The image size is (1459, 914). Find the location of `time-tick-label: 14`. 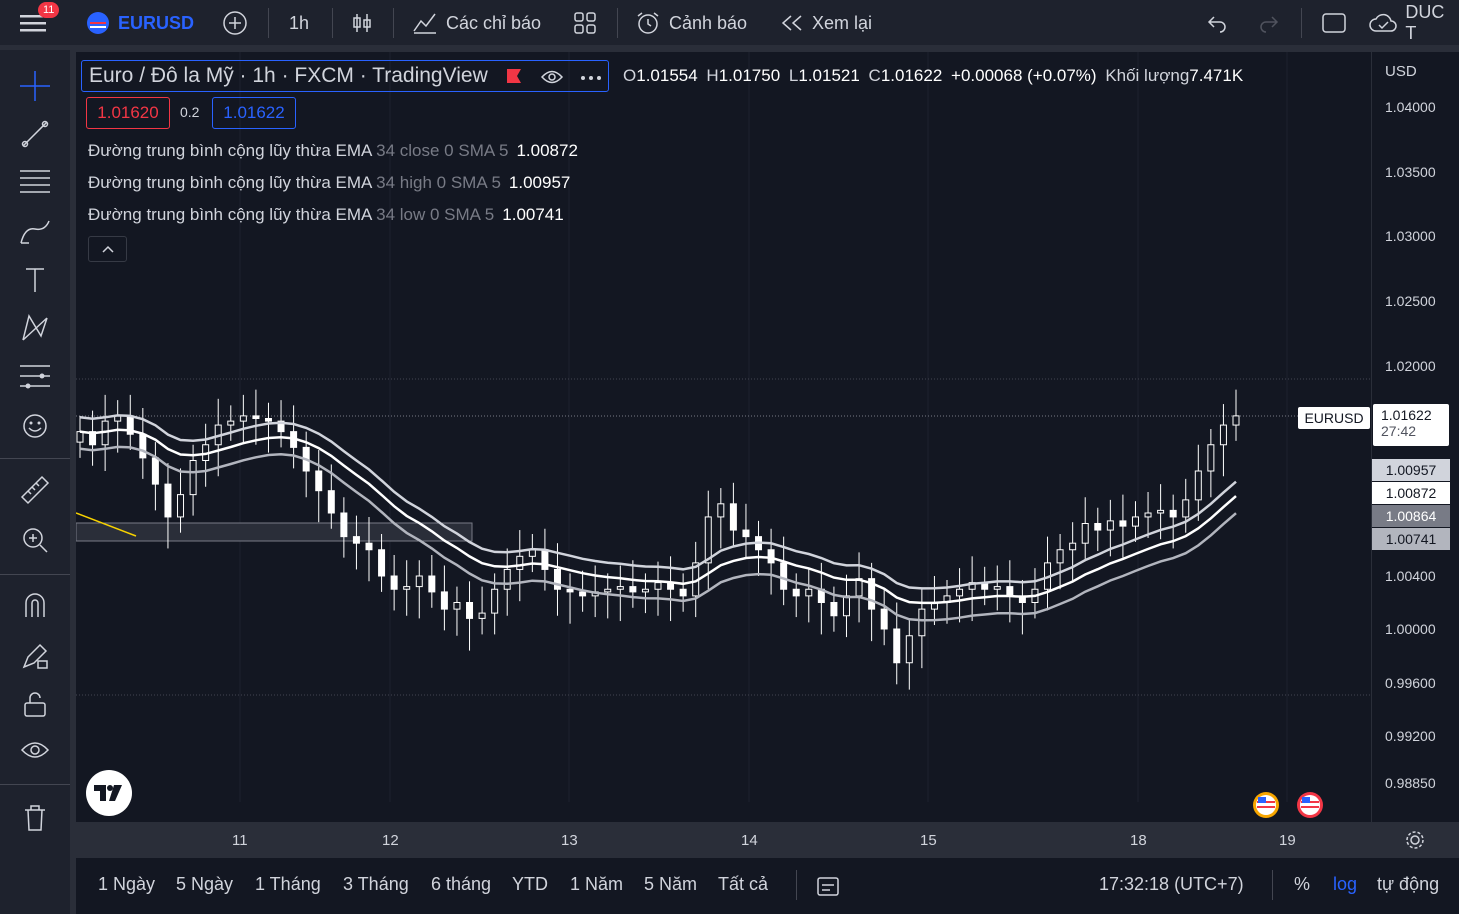

time-tick-label: 14 is located at coordinates (749, 840).